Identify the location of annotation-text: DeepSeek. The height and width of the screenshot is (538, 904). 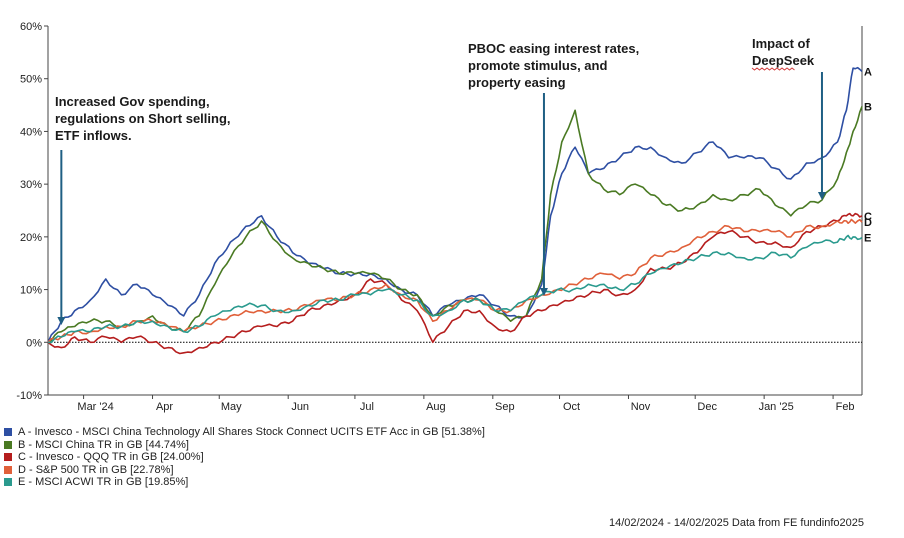
(783, 60).